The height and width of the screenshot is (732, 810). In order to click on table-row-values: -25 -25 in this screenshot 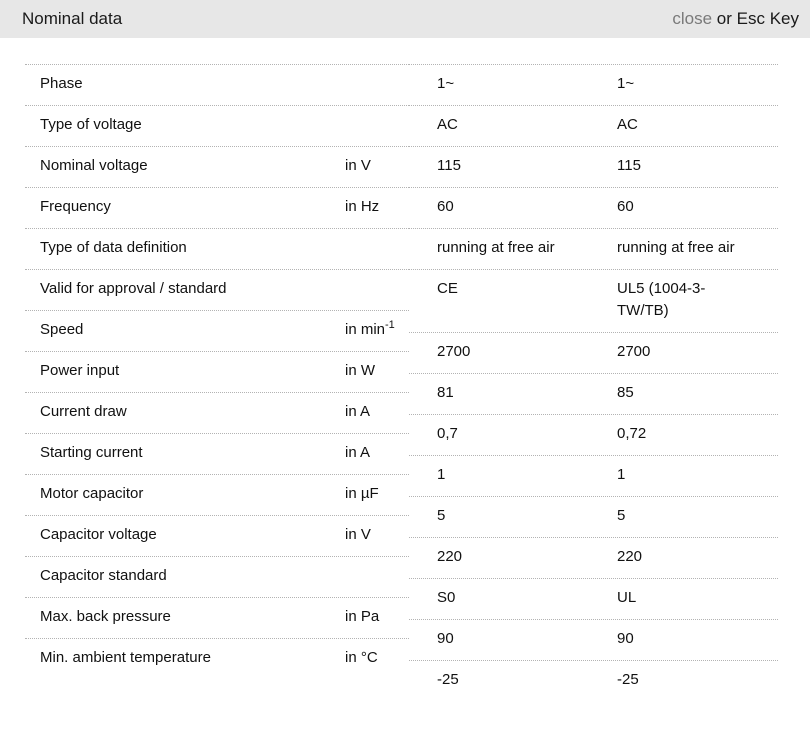, I will do `click(593, 680)`.